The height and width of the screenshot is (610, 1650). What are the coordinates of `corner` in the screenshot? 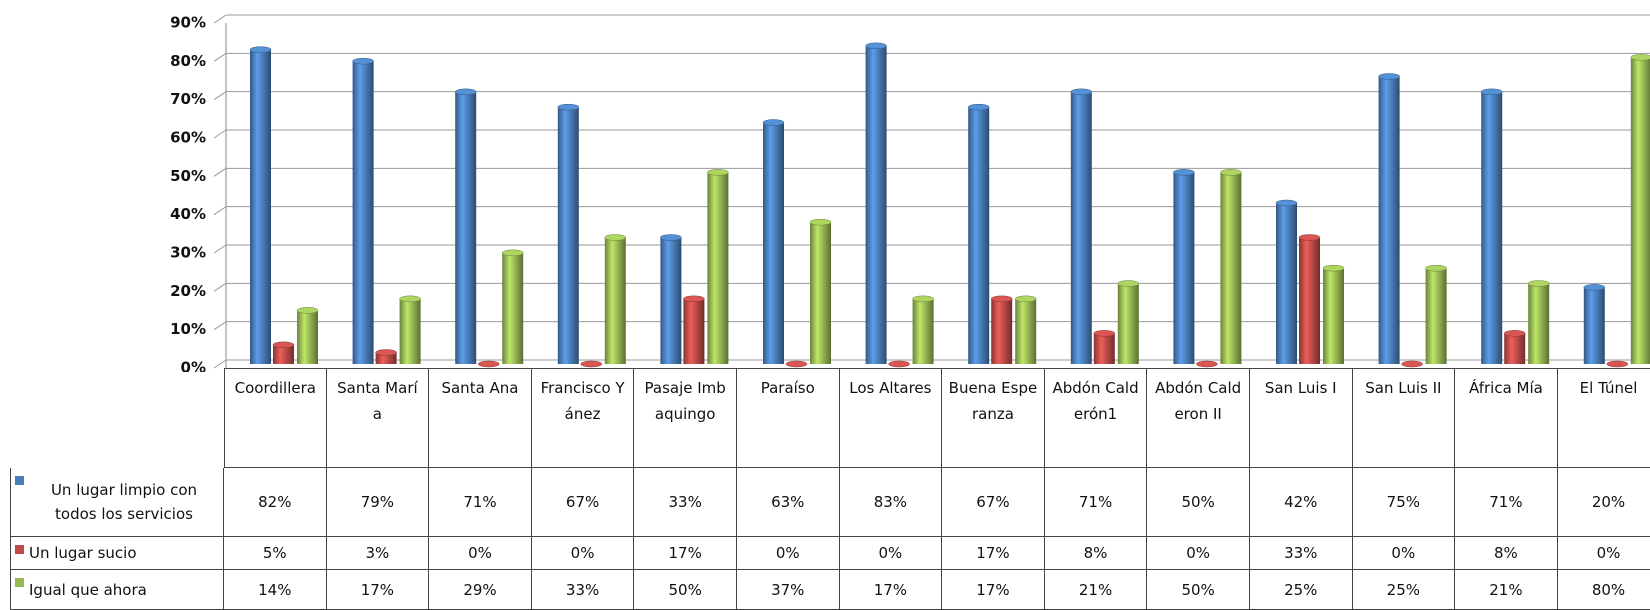 It's located at (117, 418).